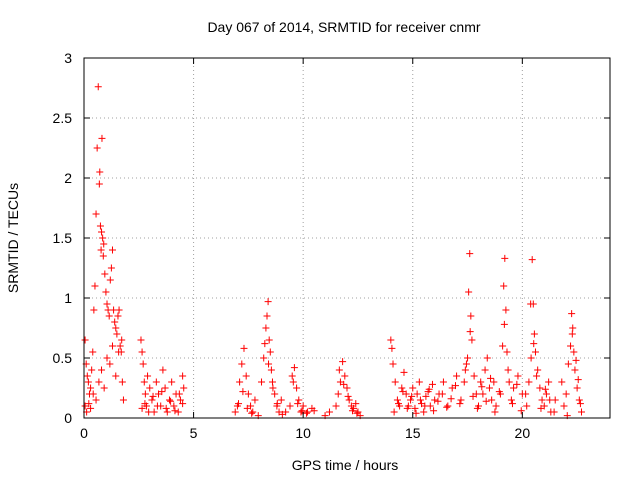 This screenshot has width=640, height=480. What do you see at coordinates (303, 433) in the screenshot?
I see `x-tick-label: 10` at bounding box center [303, 433].